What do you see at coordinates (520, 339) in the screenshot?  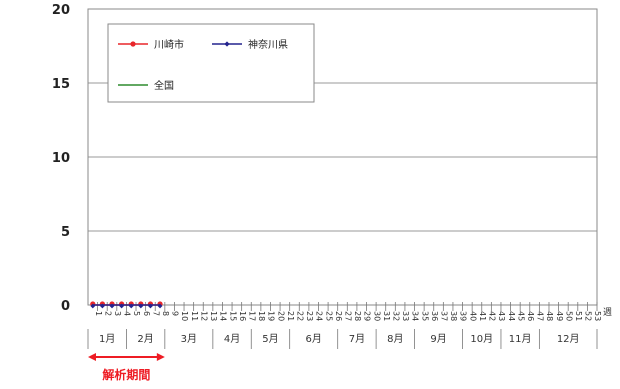 I see `month-label: 11月` at bounding box center [520, 339].